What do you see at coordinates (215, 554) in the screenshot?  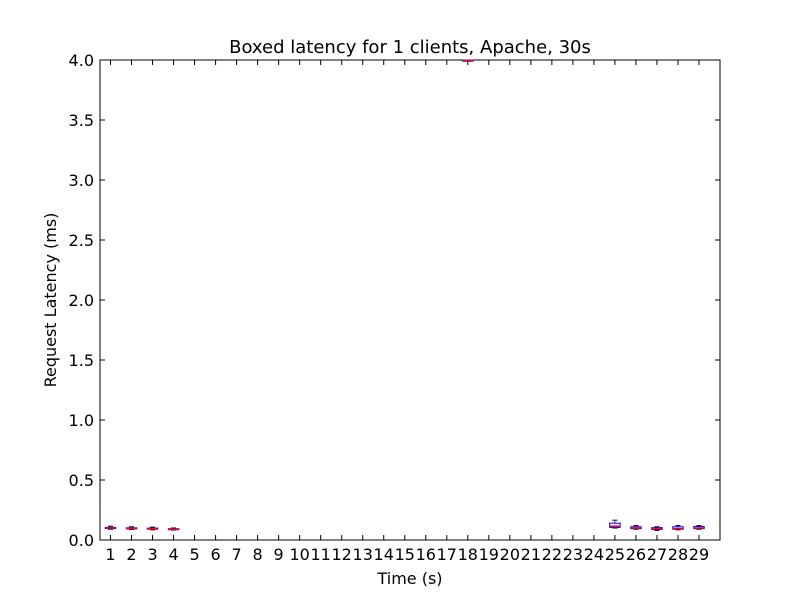 I see `x-tick-label: 6` at bounding box center [215, 554].